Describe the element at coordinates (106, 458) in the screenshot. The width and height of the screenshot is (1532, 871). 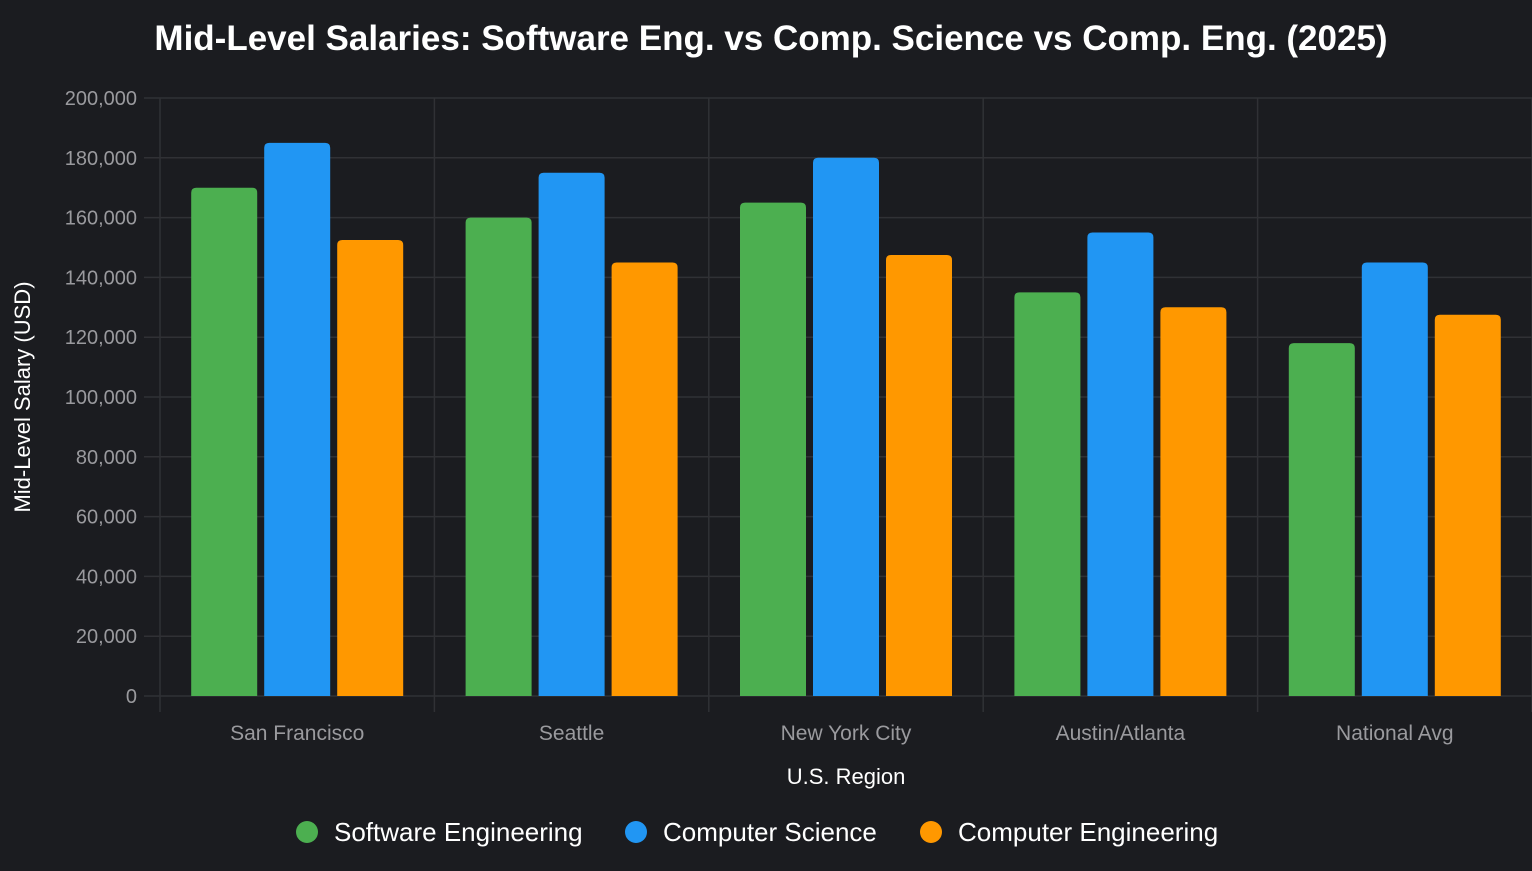
I see `y-tick-label: 80,000` at that location.